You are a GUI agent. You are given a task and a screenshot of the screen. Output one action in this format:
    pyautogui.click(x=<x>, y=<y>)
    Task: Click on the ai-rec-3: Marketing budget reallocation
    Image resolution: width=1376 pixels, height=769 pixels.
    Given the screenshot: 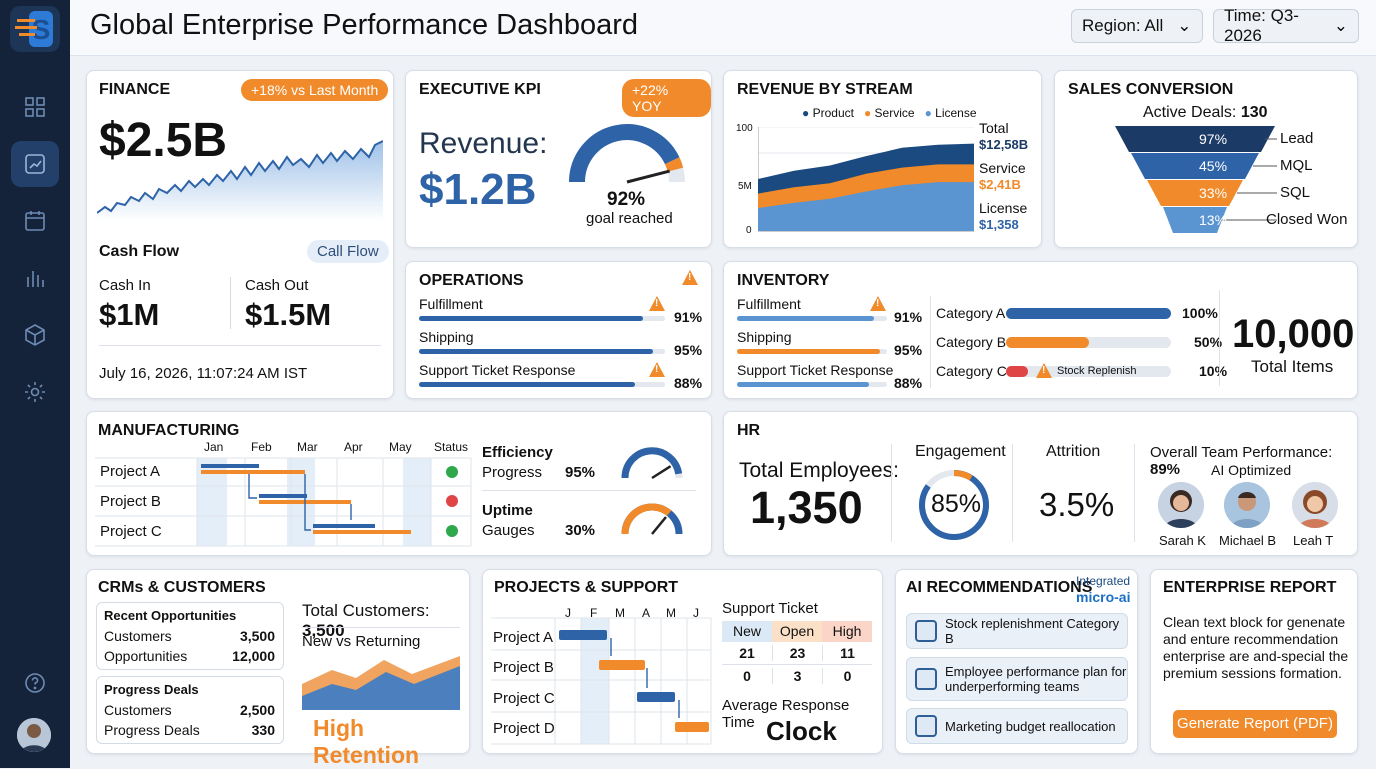 What is the action you would take?
    pyautogui.click(x=1017, y=726)
    